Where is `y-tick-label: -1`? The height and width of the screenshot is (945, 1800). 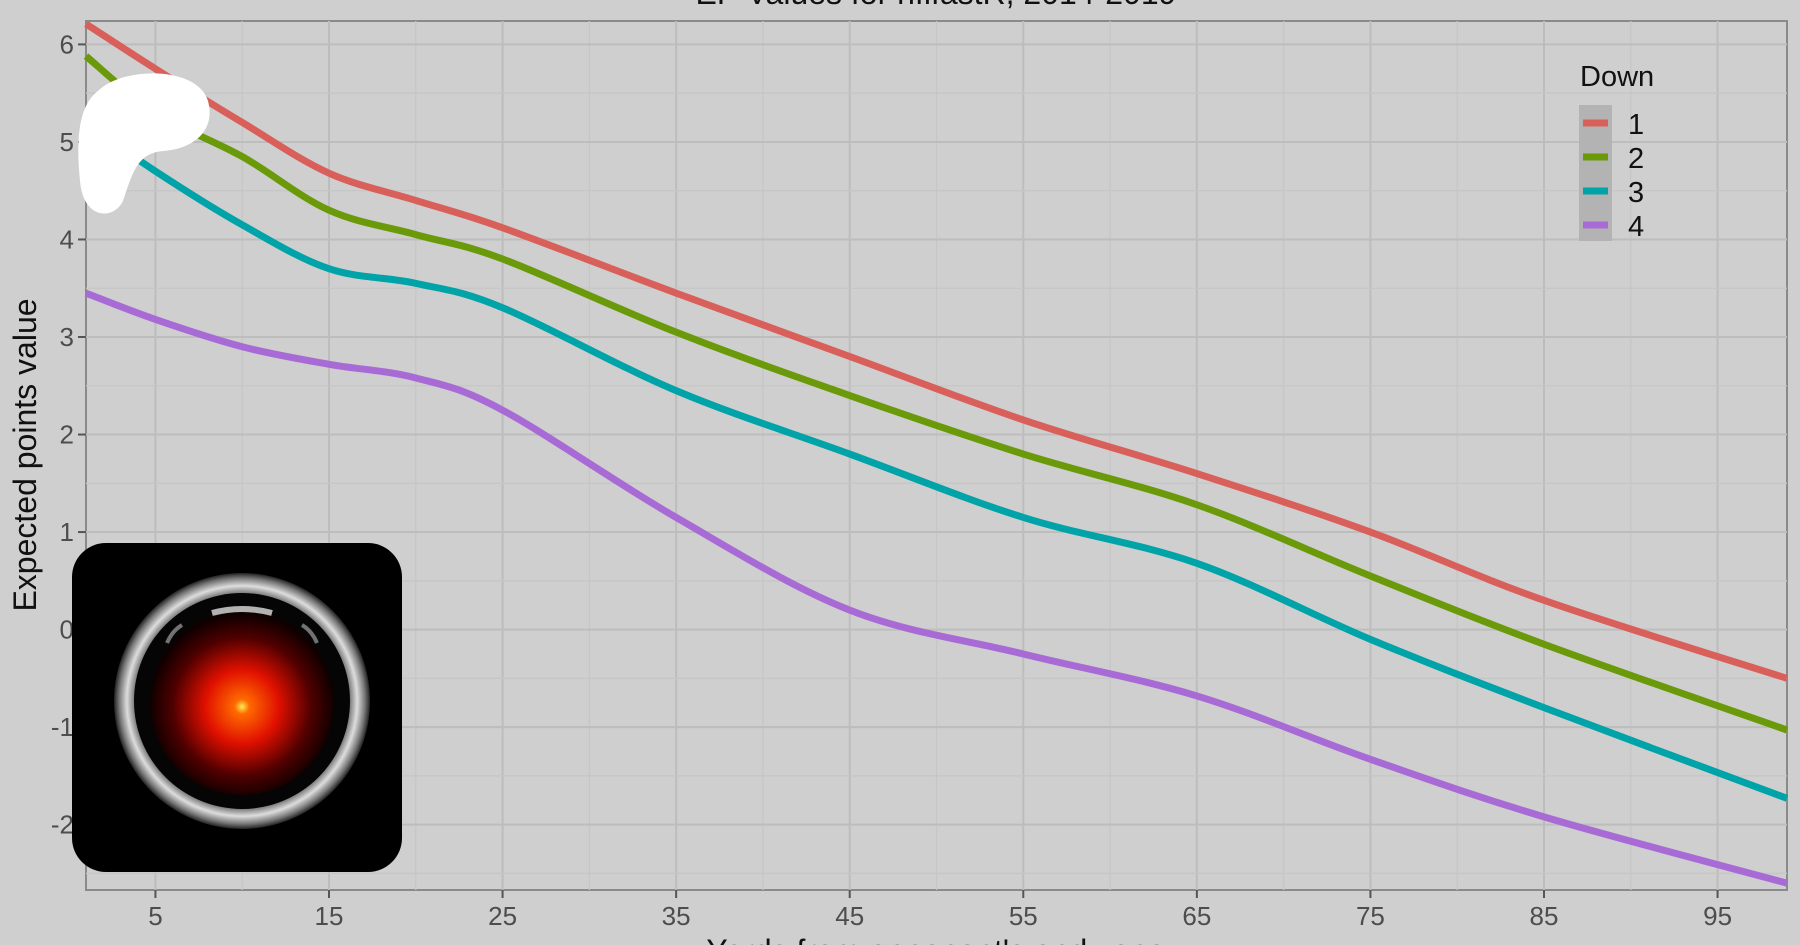 y-tick-label: -1 is located at coordinates (62, 727).